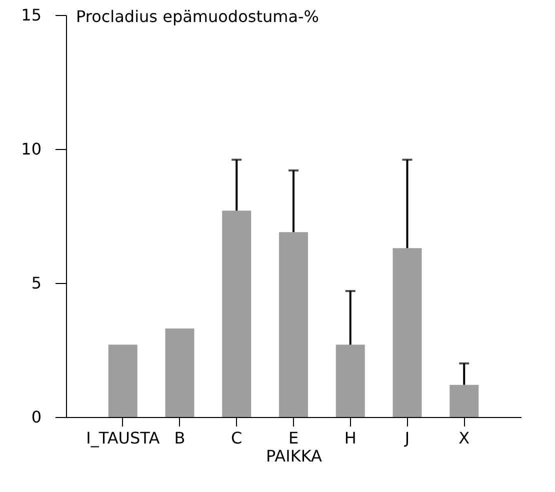  Describe the element at coordinates (293, 438) in the screenshot. I see `x-tick-label: E` at that location.